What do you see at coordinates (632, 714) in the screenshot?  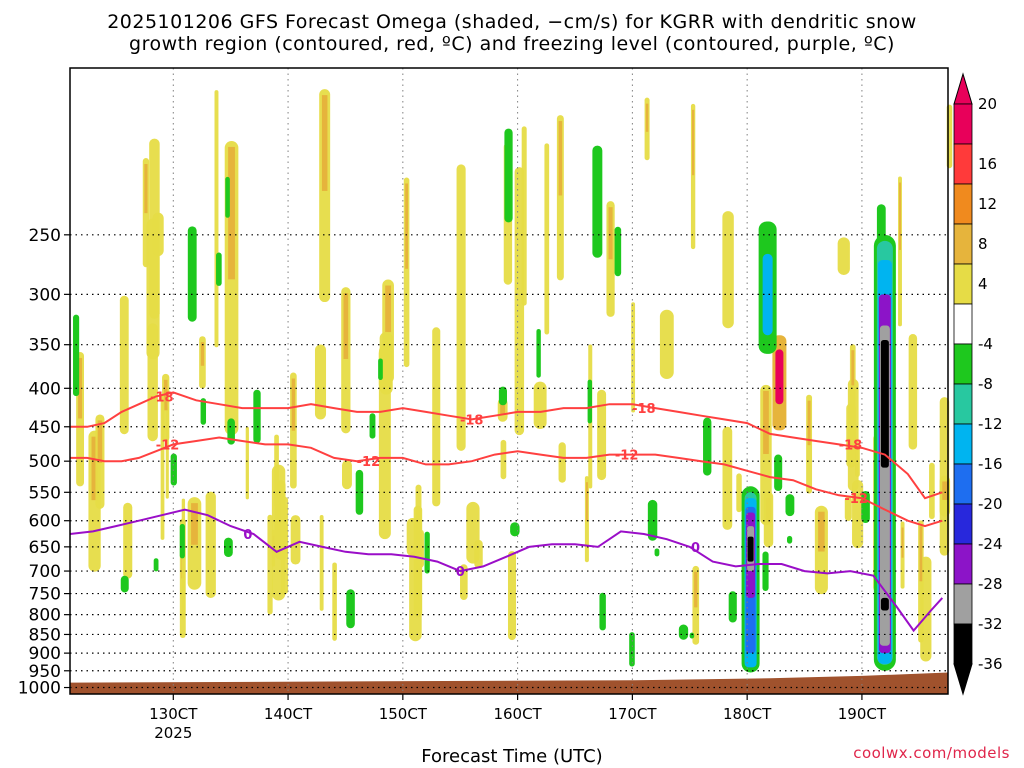 I see `x-tick-label: 170CT` at bounding box center [632, 714].